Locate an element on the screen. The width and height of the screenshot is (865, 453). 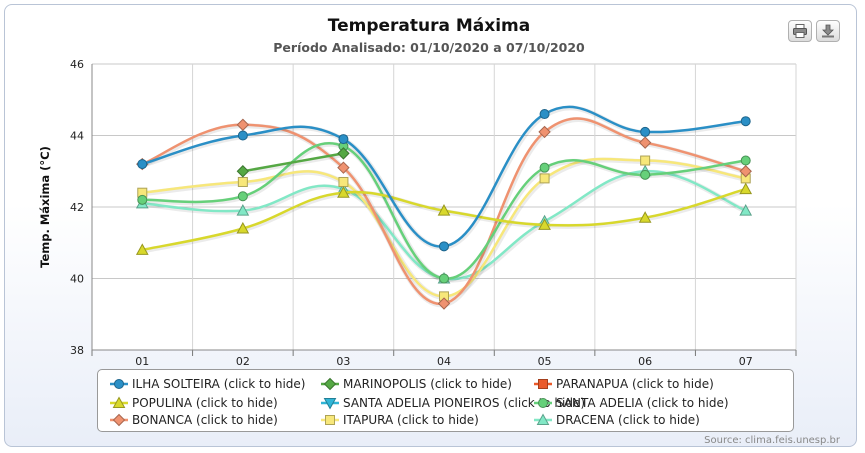
legend-label: PARANAPUA (click to hide) is located at coordinates (635, 384).